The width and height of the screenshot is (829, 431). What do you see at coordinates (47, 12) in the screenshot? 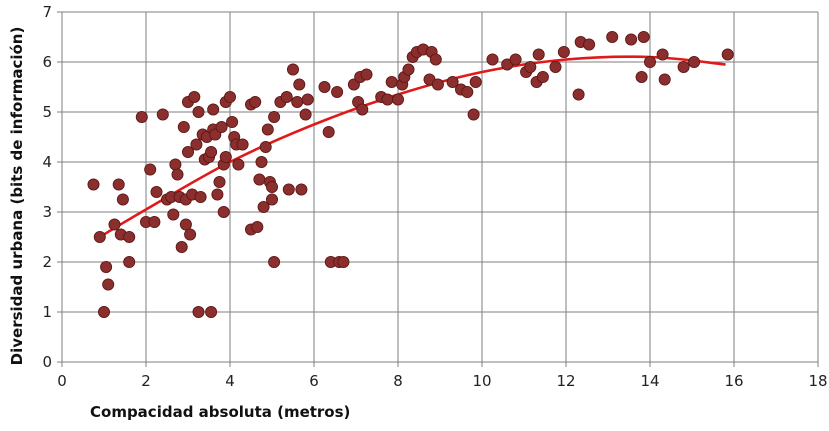
I see `y-tick-label-7: 7` at bounding box center [47, 12].